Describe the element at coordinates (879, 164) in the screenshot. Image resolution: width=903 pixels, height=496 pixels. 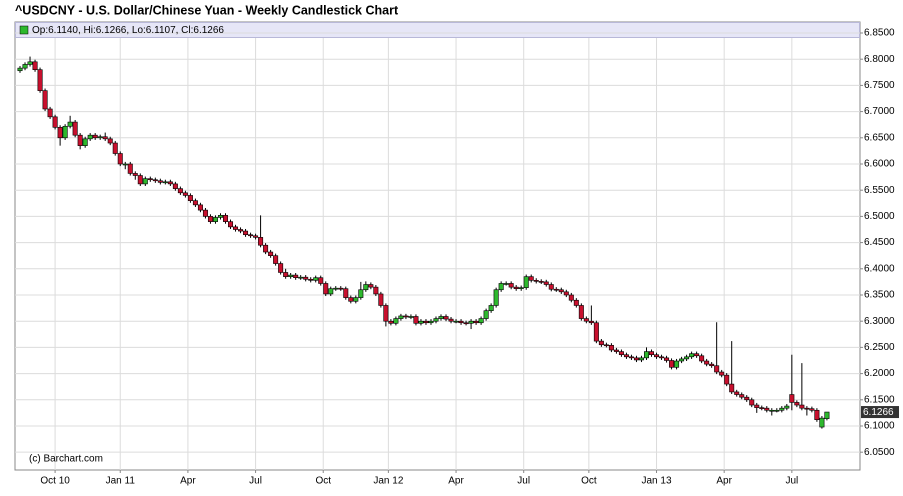
I see `y-tick-label: 6.6000` at that location.